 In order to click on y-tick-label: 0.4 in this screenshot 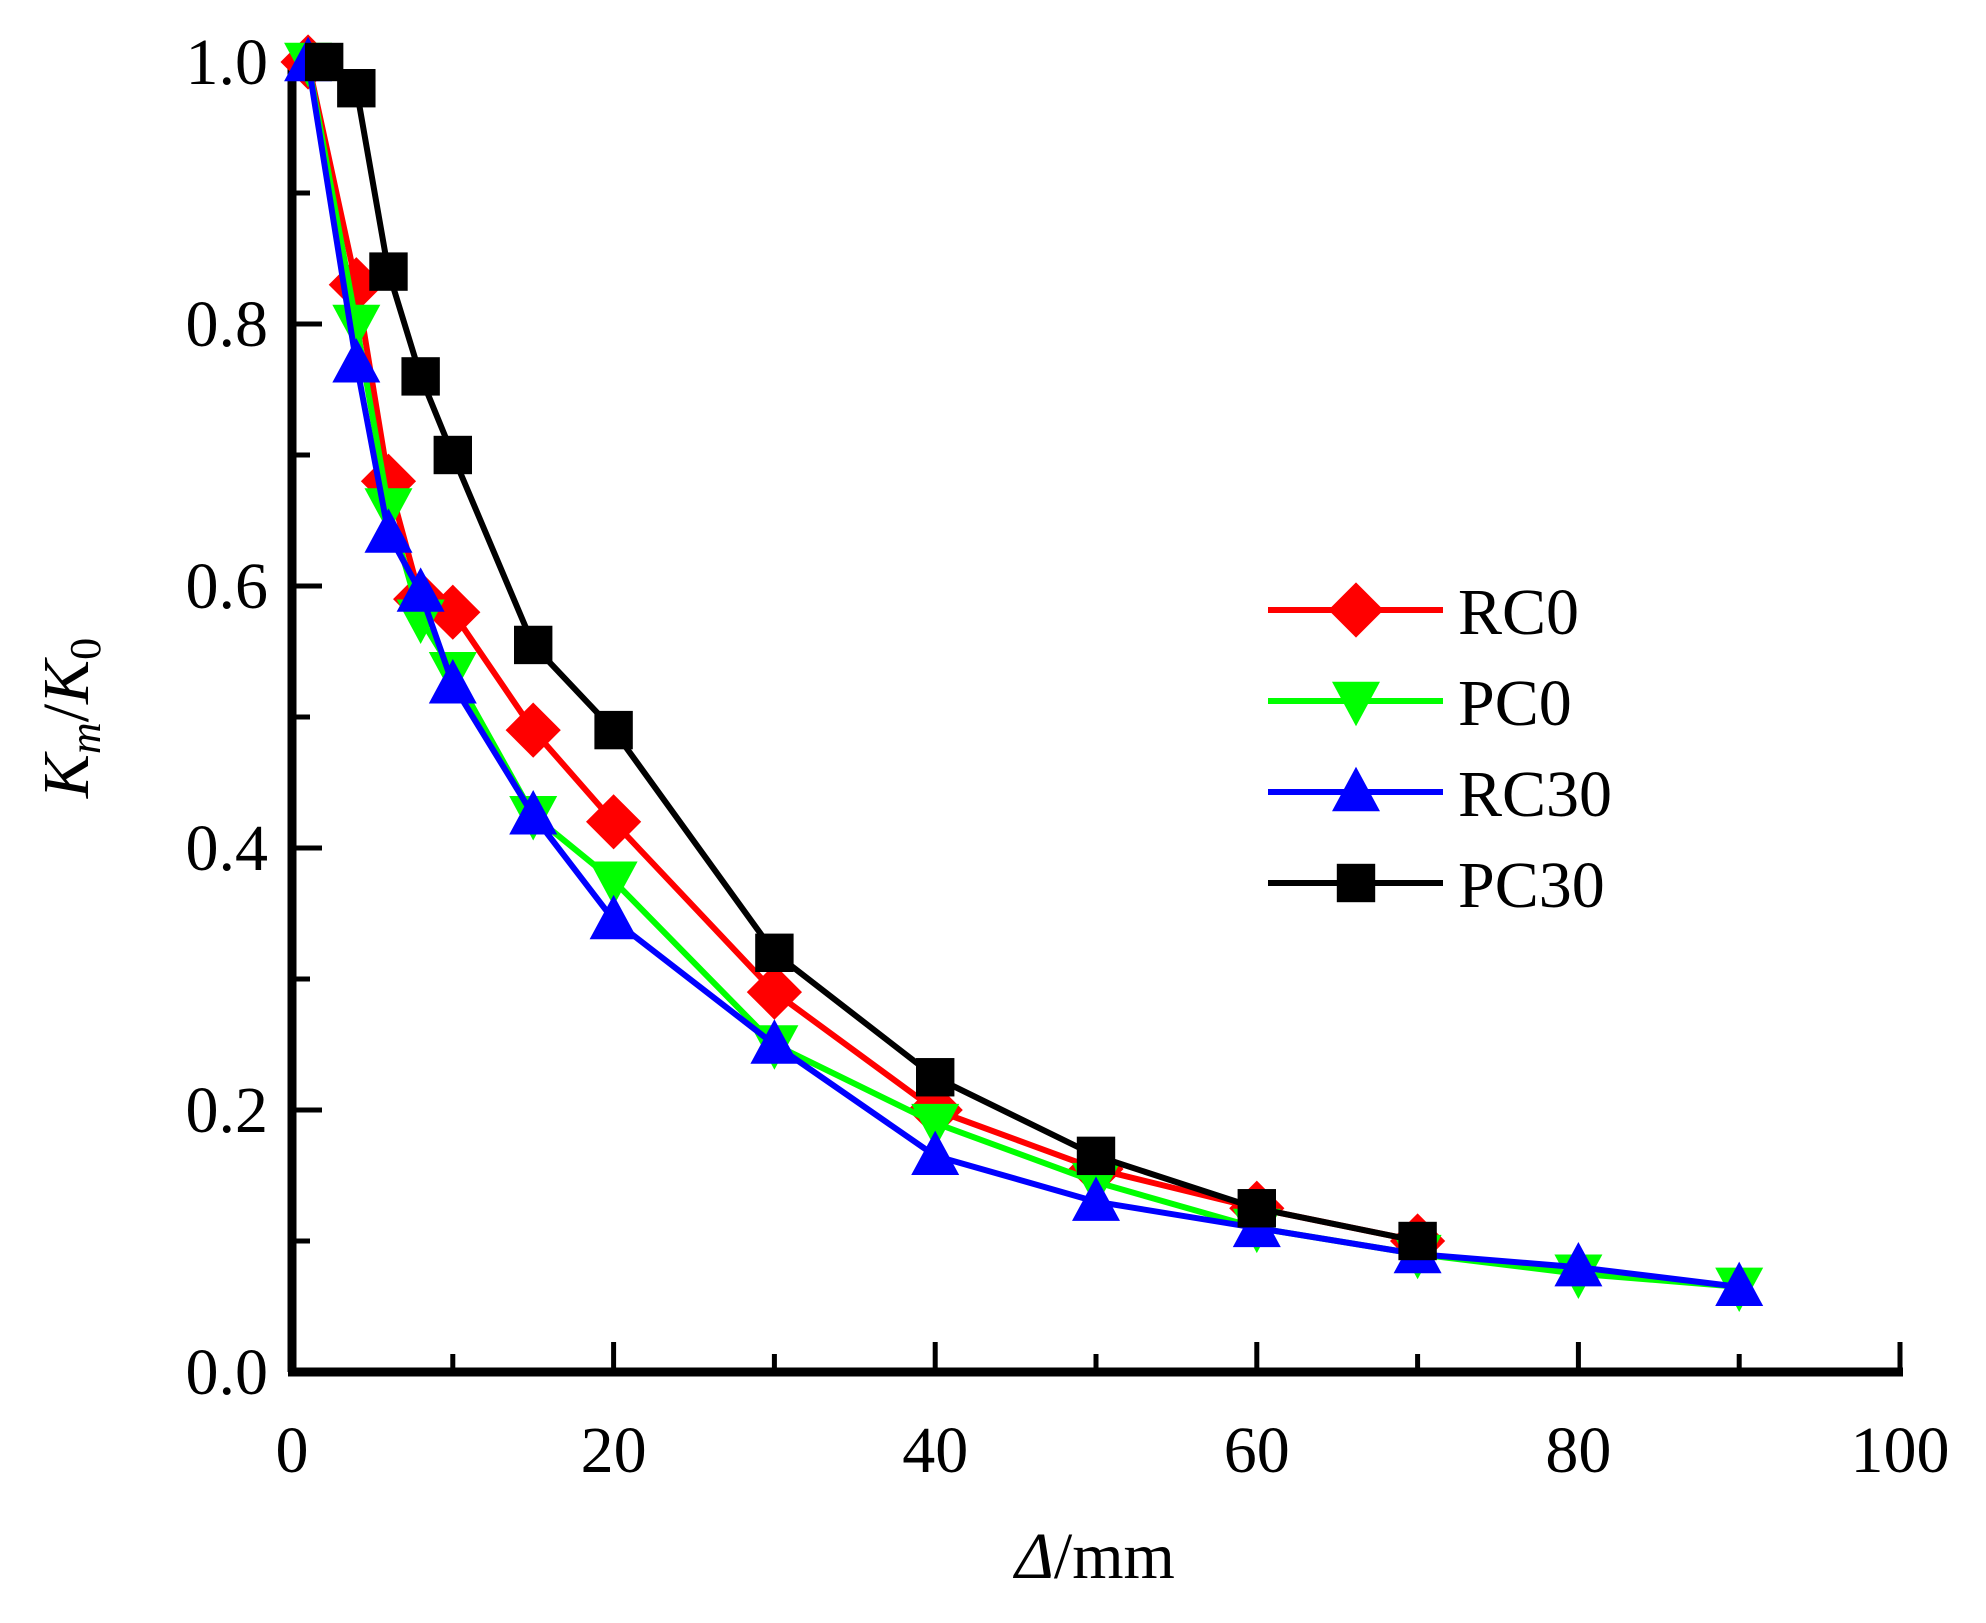, I will do `click(227, 848)`.